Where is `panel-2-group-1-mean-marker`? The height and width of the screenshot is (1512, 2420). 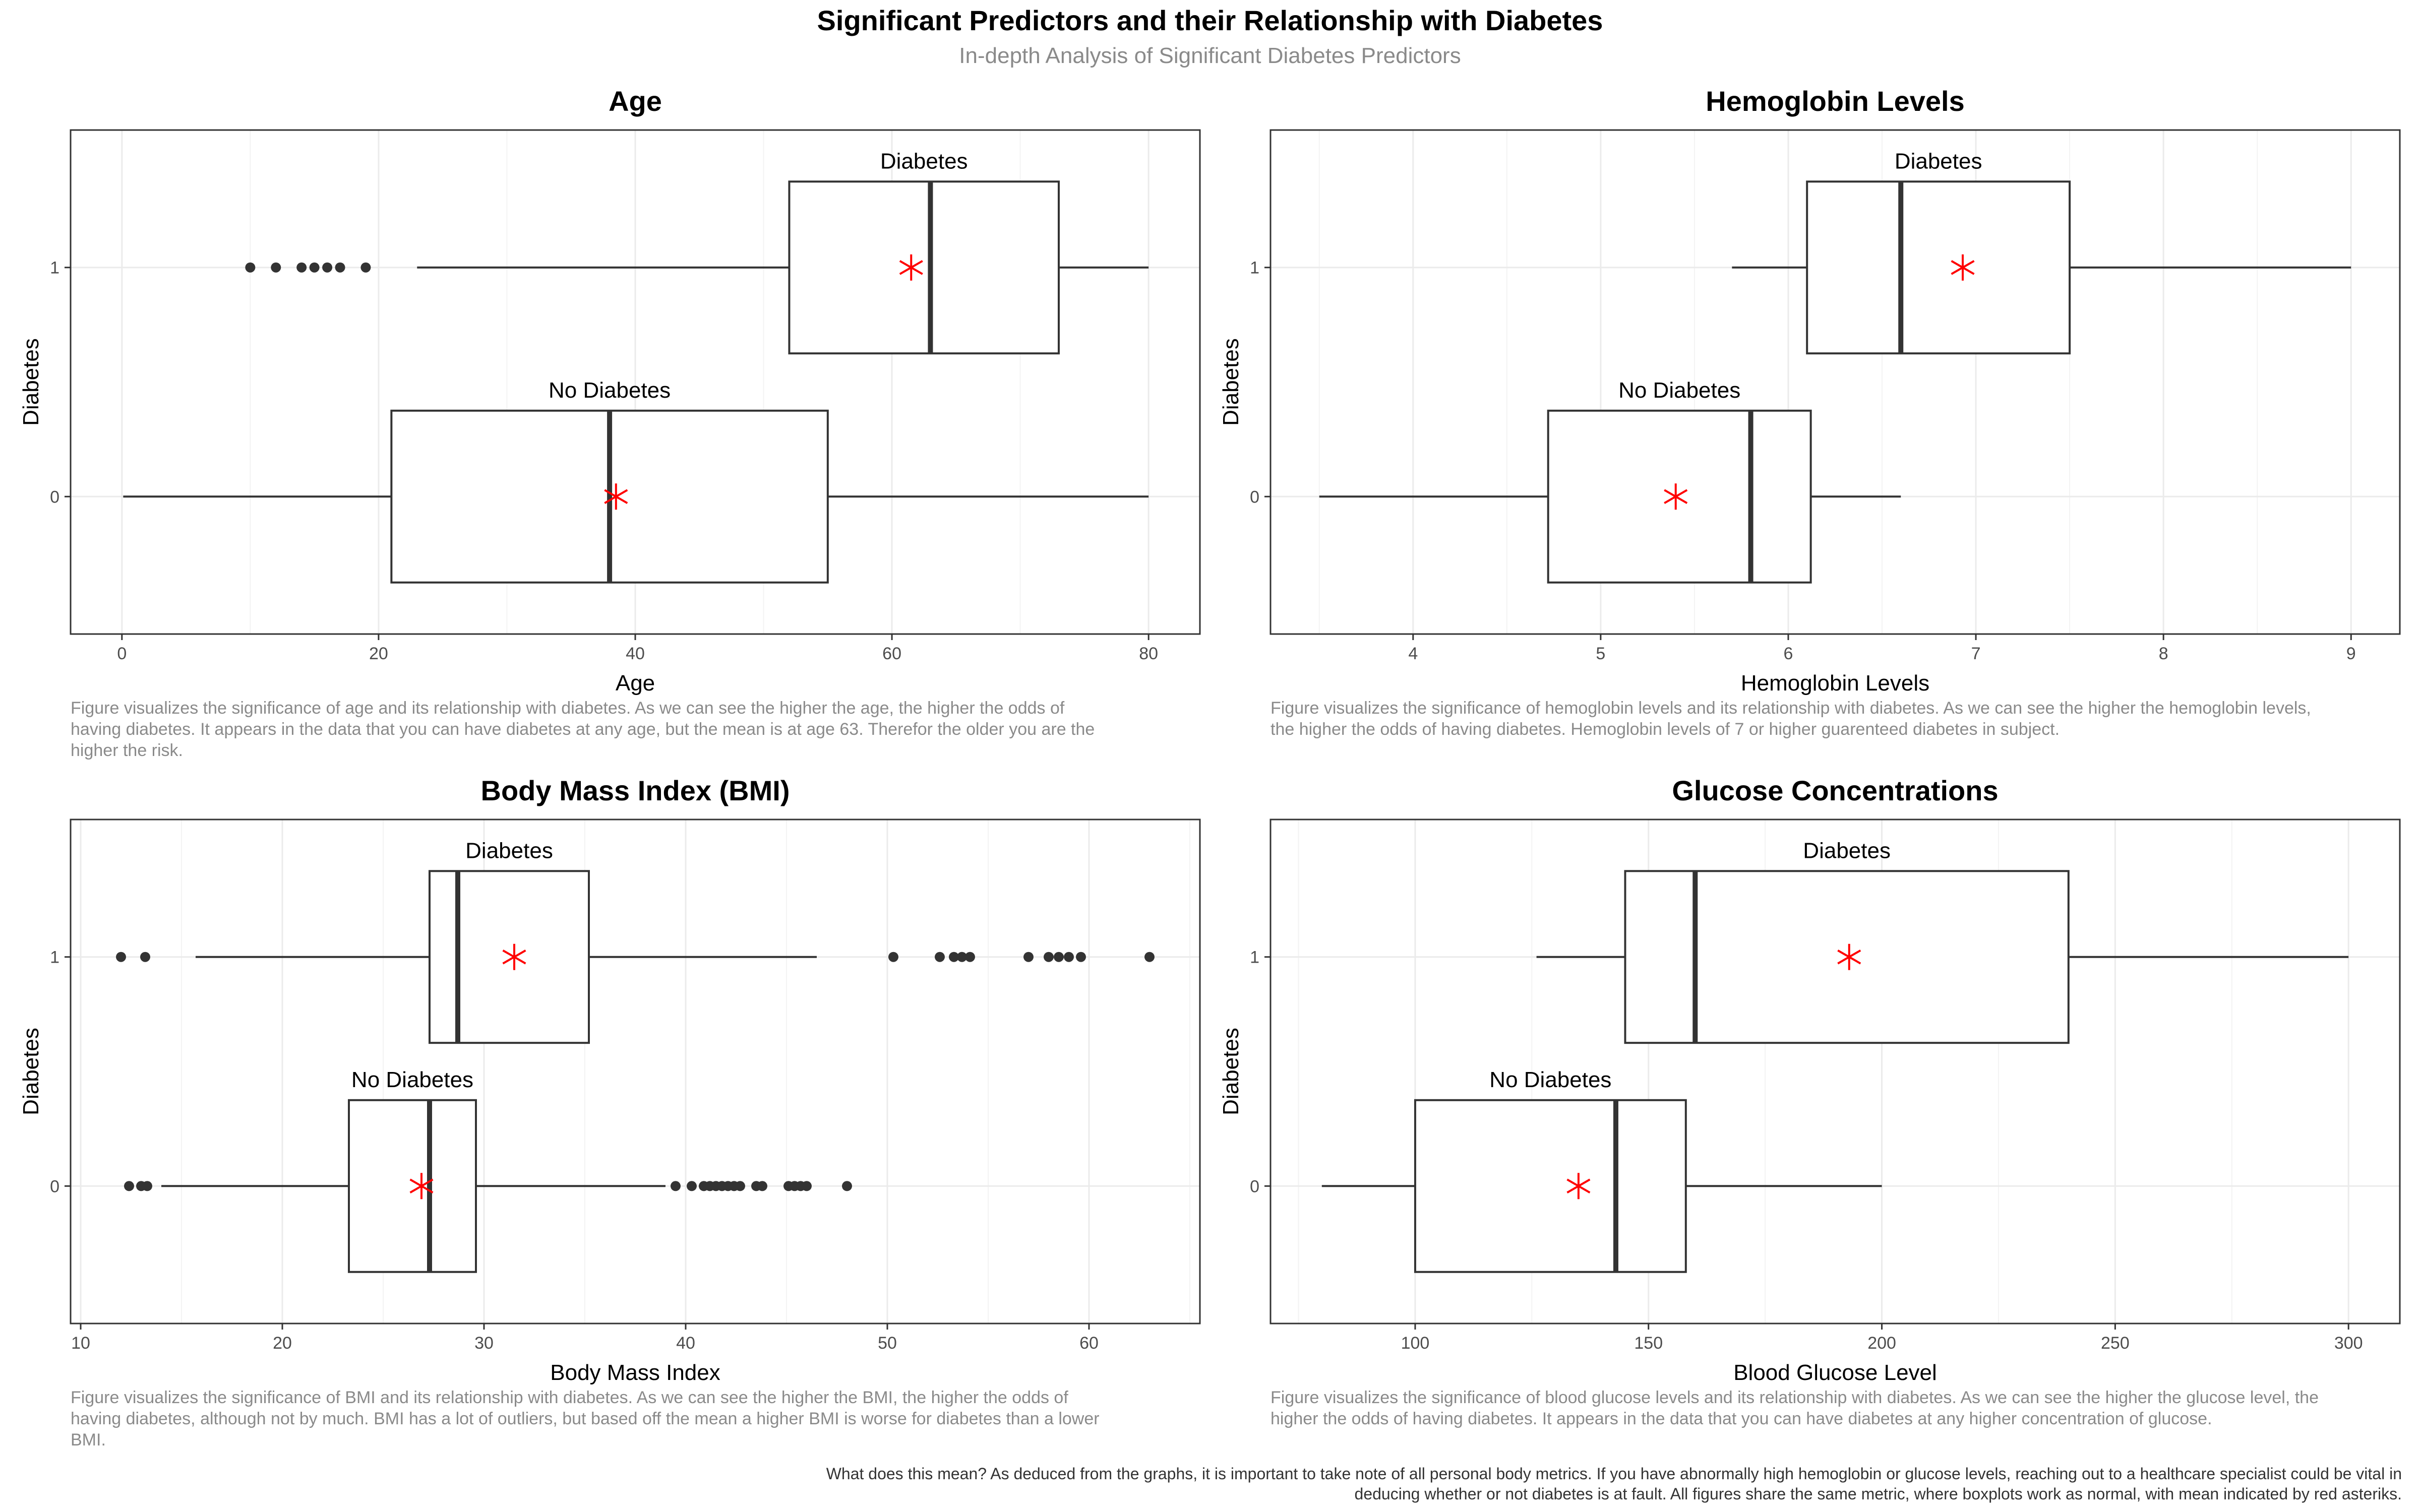 panel-2-group-1-mean-marker is located at coordinates (1963, 268).